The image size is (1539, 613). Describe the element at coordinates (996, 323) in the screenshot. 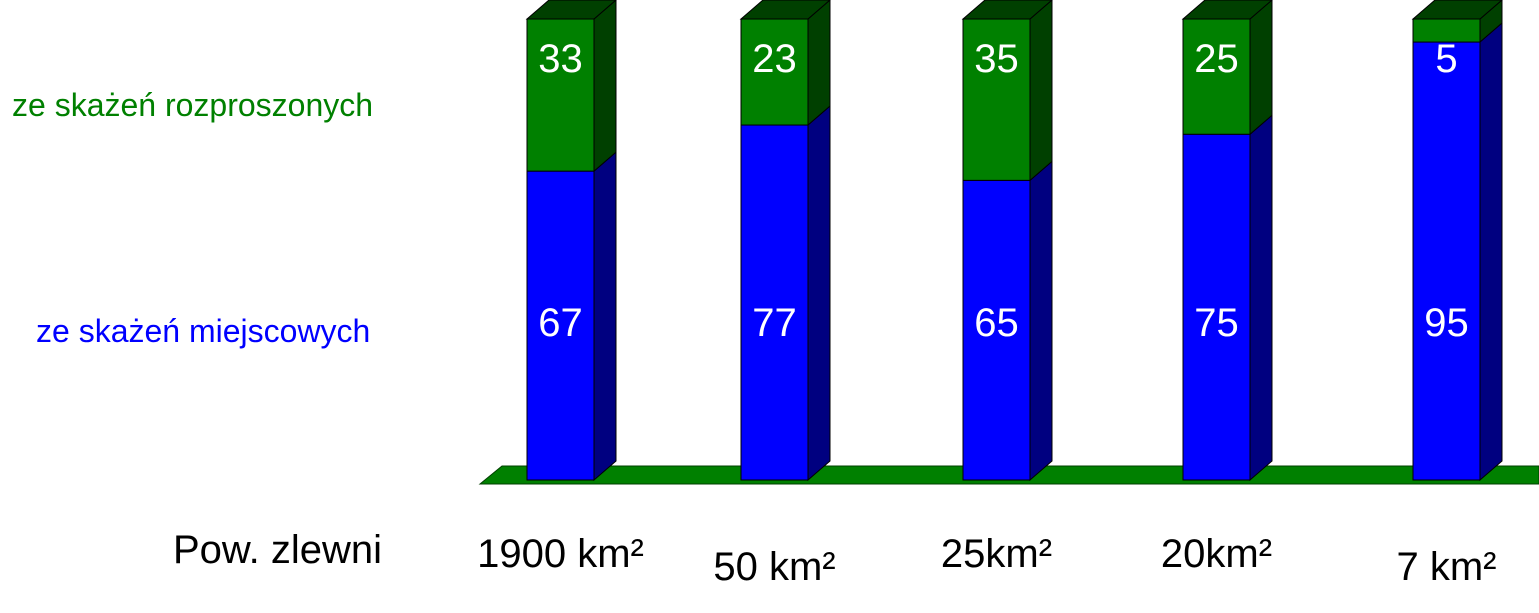

I see `data-label: 65` at that location.